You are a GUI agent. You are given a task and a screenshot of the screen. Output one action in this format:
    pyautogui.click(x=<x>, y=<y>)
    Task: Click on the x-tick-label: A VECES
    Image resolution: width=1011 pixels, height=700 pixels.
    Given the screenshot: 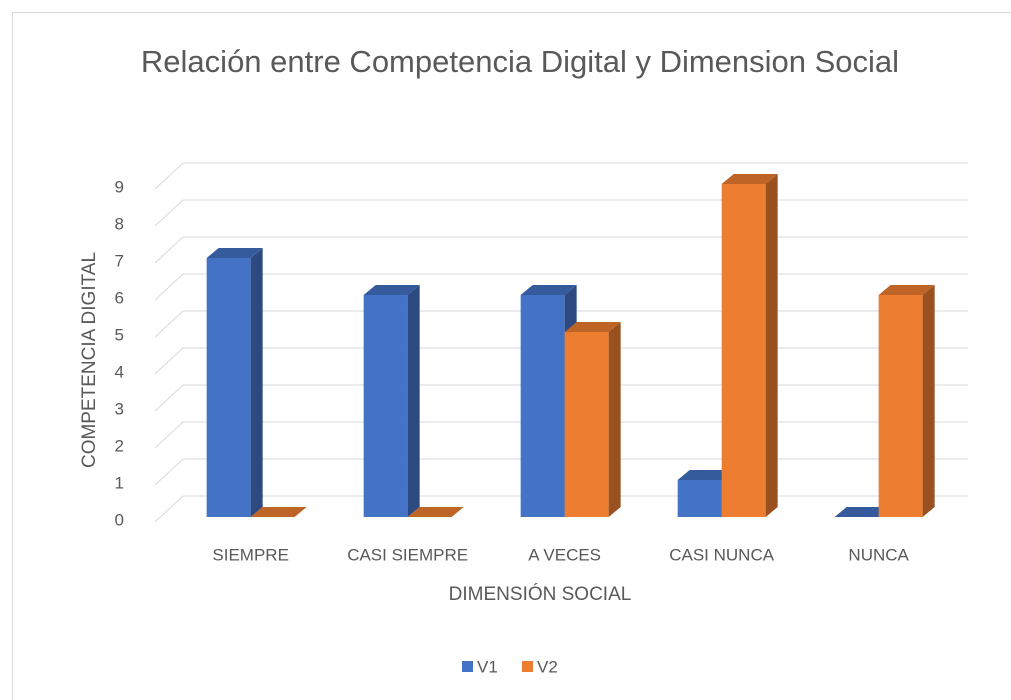 What is the action you would take?
    pyautogui.click(x=564, y=554)
    